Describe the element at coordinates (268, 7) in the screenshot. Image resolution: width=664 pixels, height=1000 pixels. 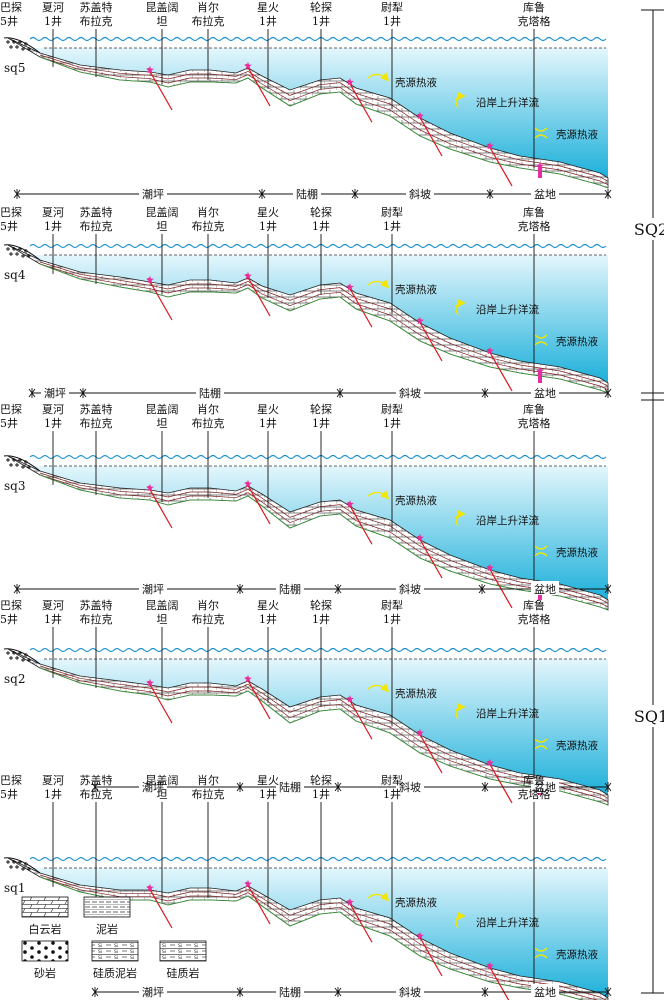
I see `well-xinghuo1-name: 星火` at that location.